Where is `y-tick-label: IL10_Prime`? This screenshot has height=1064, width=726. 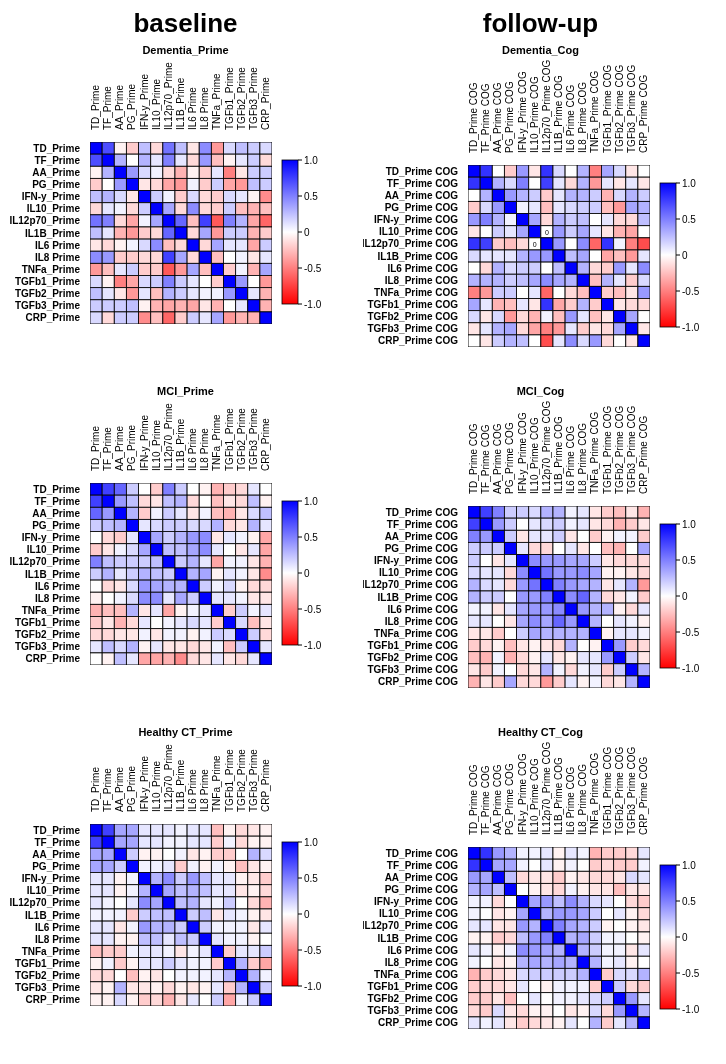
y-tick-label: IL10_Prime is located at coordinates (53, 891).